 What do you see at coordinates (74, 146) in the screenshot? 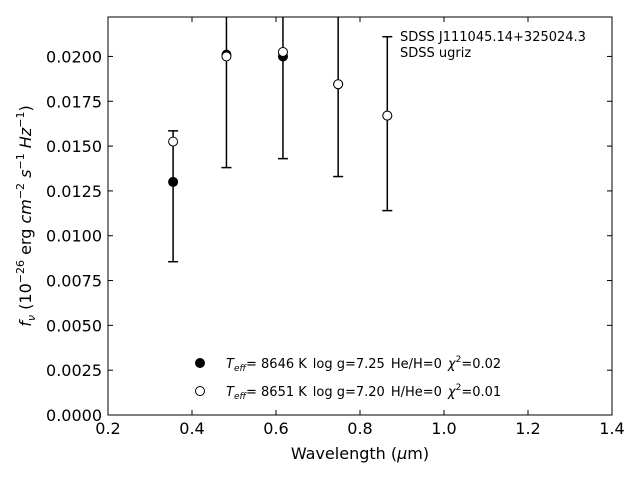
I see `y-tick-label-6: 0.0150` at bounding box center [74, 146].